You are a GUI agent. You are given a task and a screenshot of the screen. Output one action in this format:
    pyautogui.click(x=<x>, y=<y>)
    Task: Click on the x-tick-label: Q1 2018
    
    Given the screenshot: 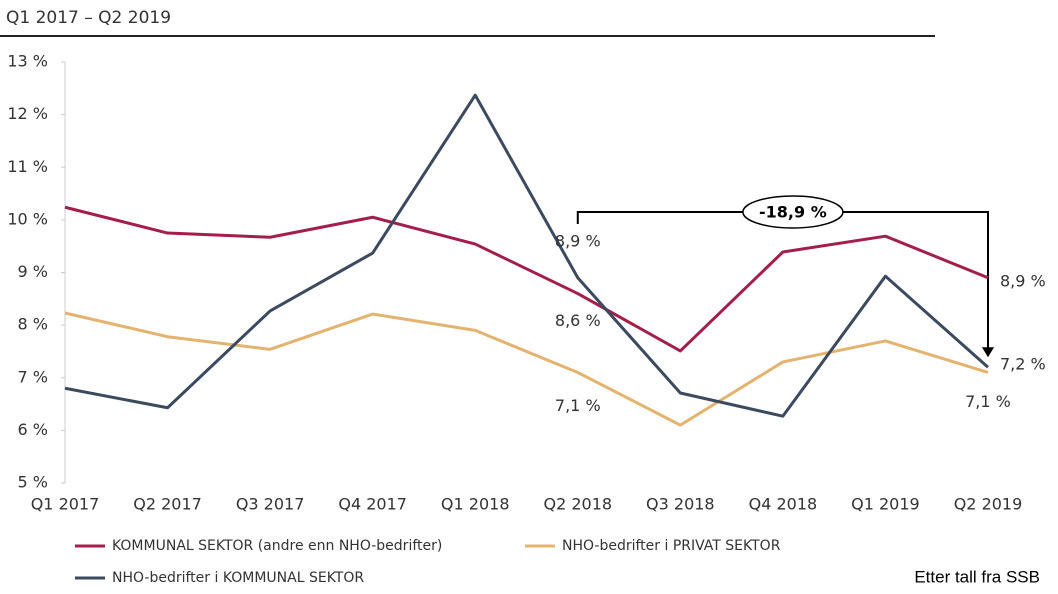 What is the action you would take?
    pyautogui.click(x=475, y=504)
    